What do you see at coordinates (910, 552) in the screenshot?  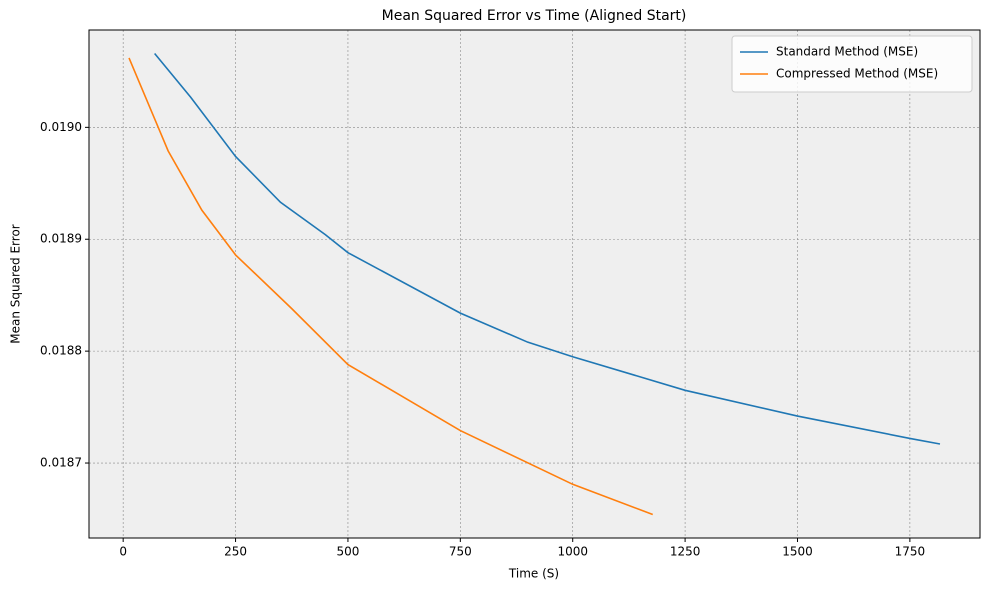 I see `x-tick-label: 1750` at bounding box center [910, 552].